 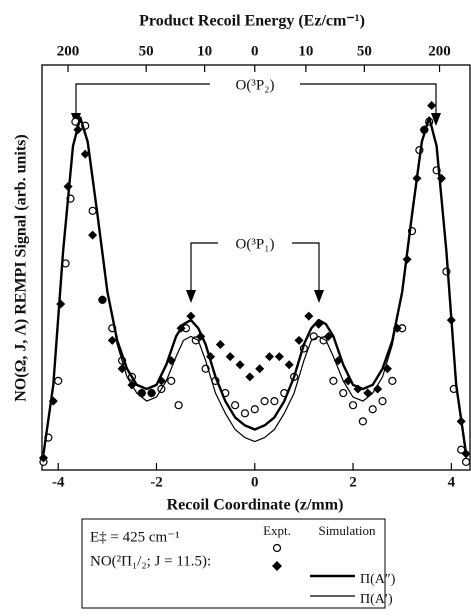 What do you see at coordinates (255, 51) in the screenshot?
I see `top-tick-label: 0` at bounding box center [255, 51].